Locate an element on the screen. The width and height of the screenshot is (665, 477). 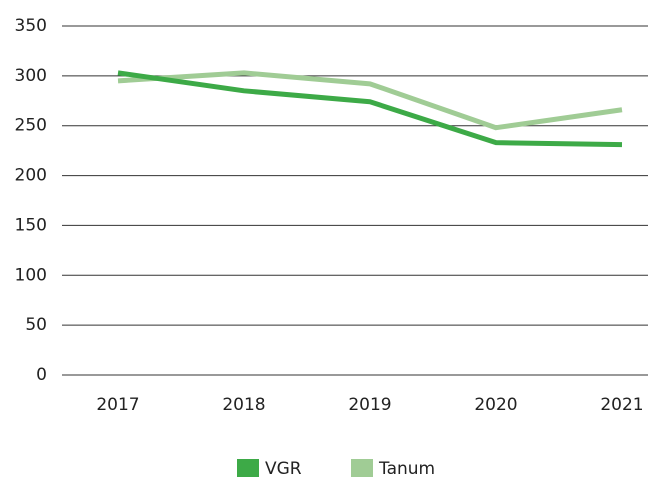
y-tick-label: 50 is located at coordinates (36, 325).